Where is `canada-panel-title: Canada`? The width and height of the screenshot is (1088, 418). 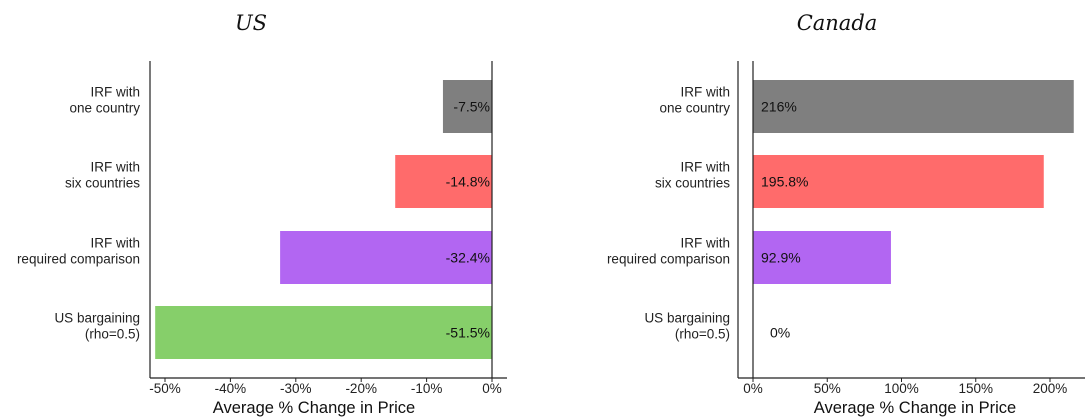
canada-panel-title: Canada is located at coordinates (837, 23).